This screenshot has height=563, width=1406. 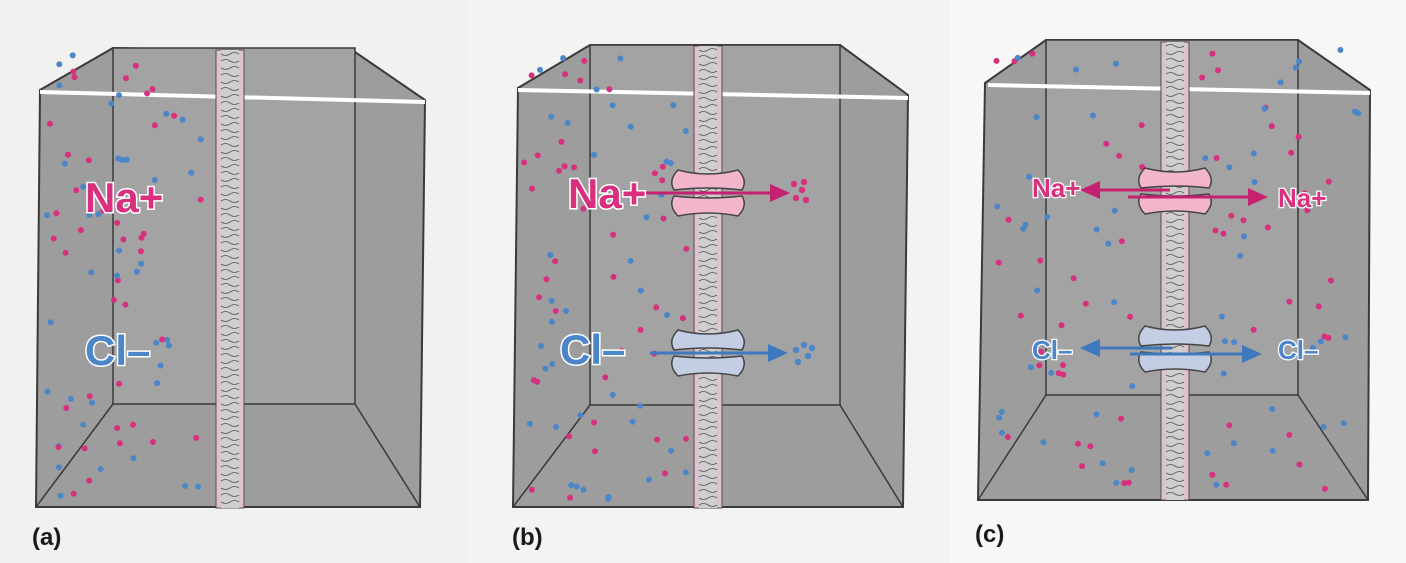 What do you see at coordinates (1258, 197) in the screenshot?
I see `na-flux-arrowhead-right` at bounding box center [1258, 197].